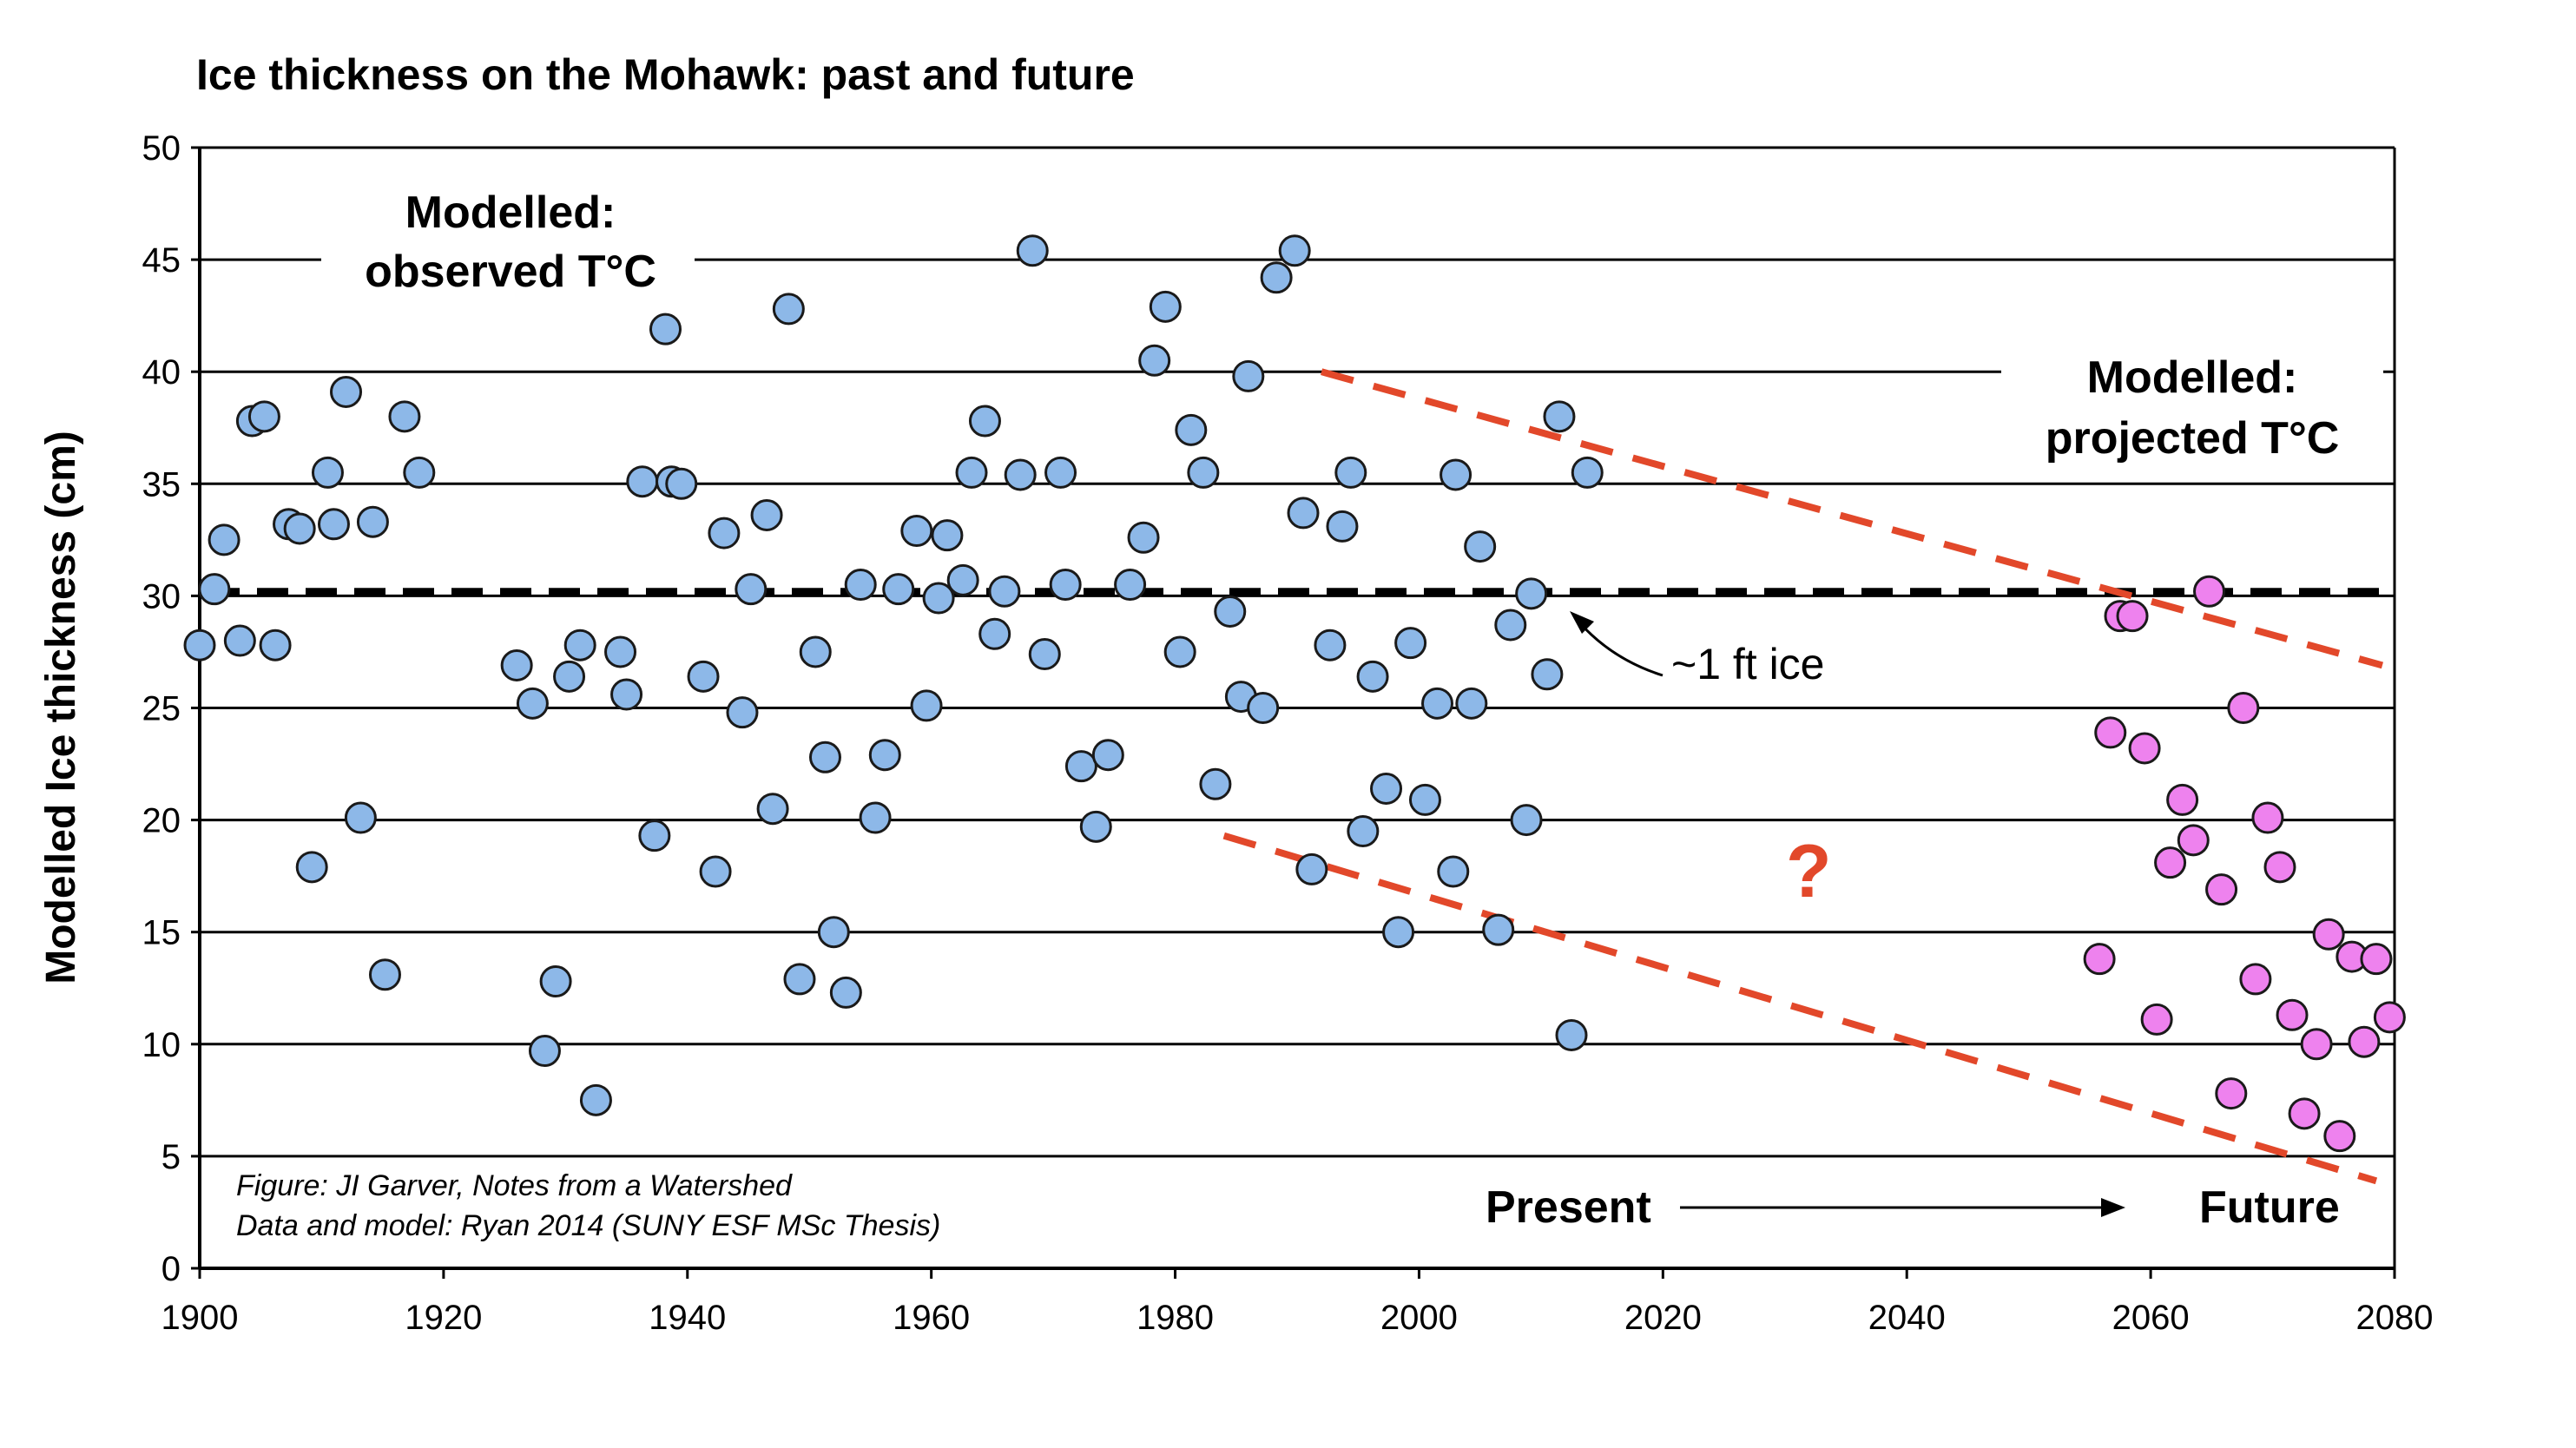 The height and width of the screenshot is (1448, 2576). What do you see at coordinates (161, 372) in the screenshot?
I see `y-tick-label: 40` at bounding box center [161, 372].